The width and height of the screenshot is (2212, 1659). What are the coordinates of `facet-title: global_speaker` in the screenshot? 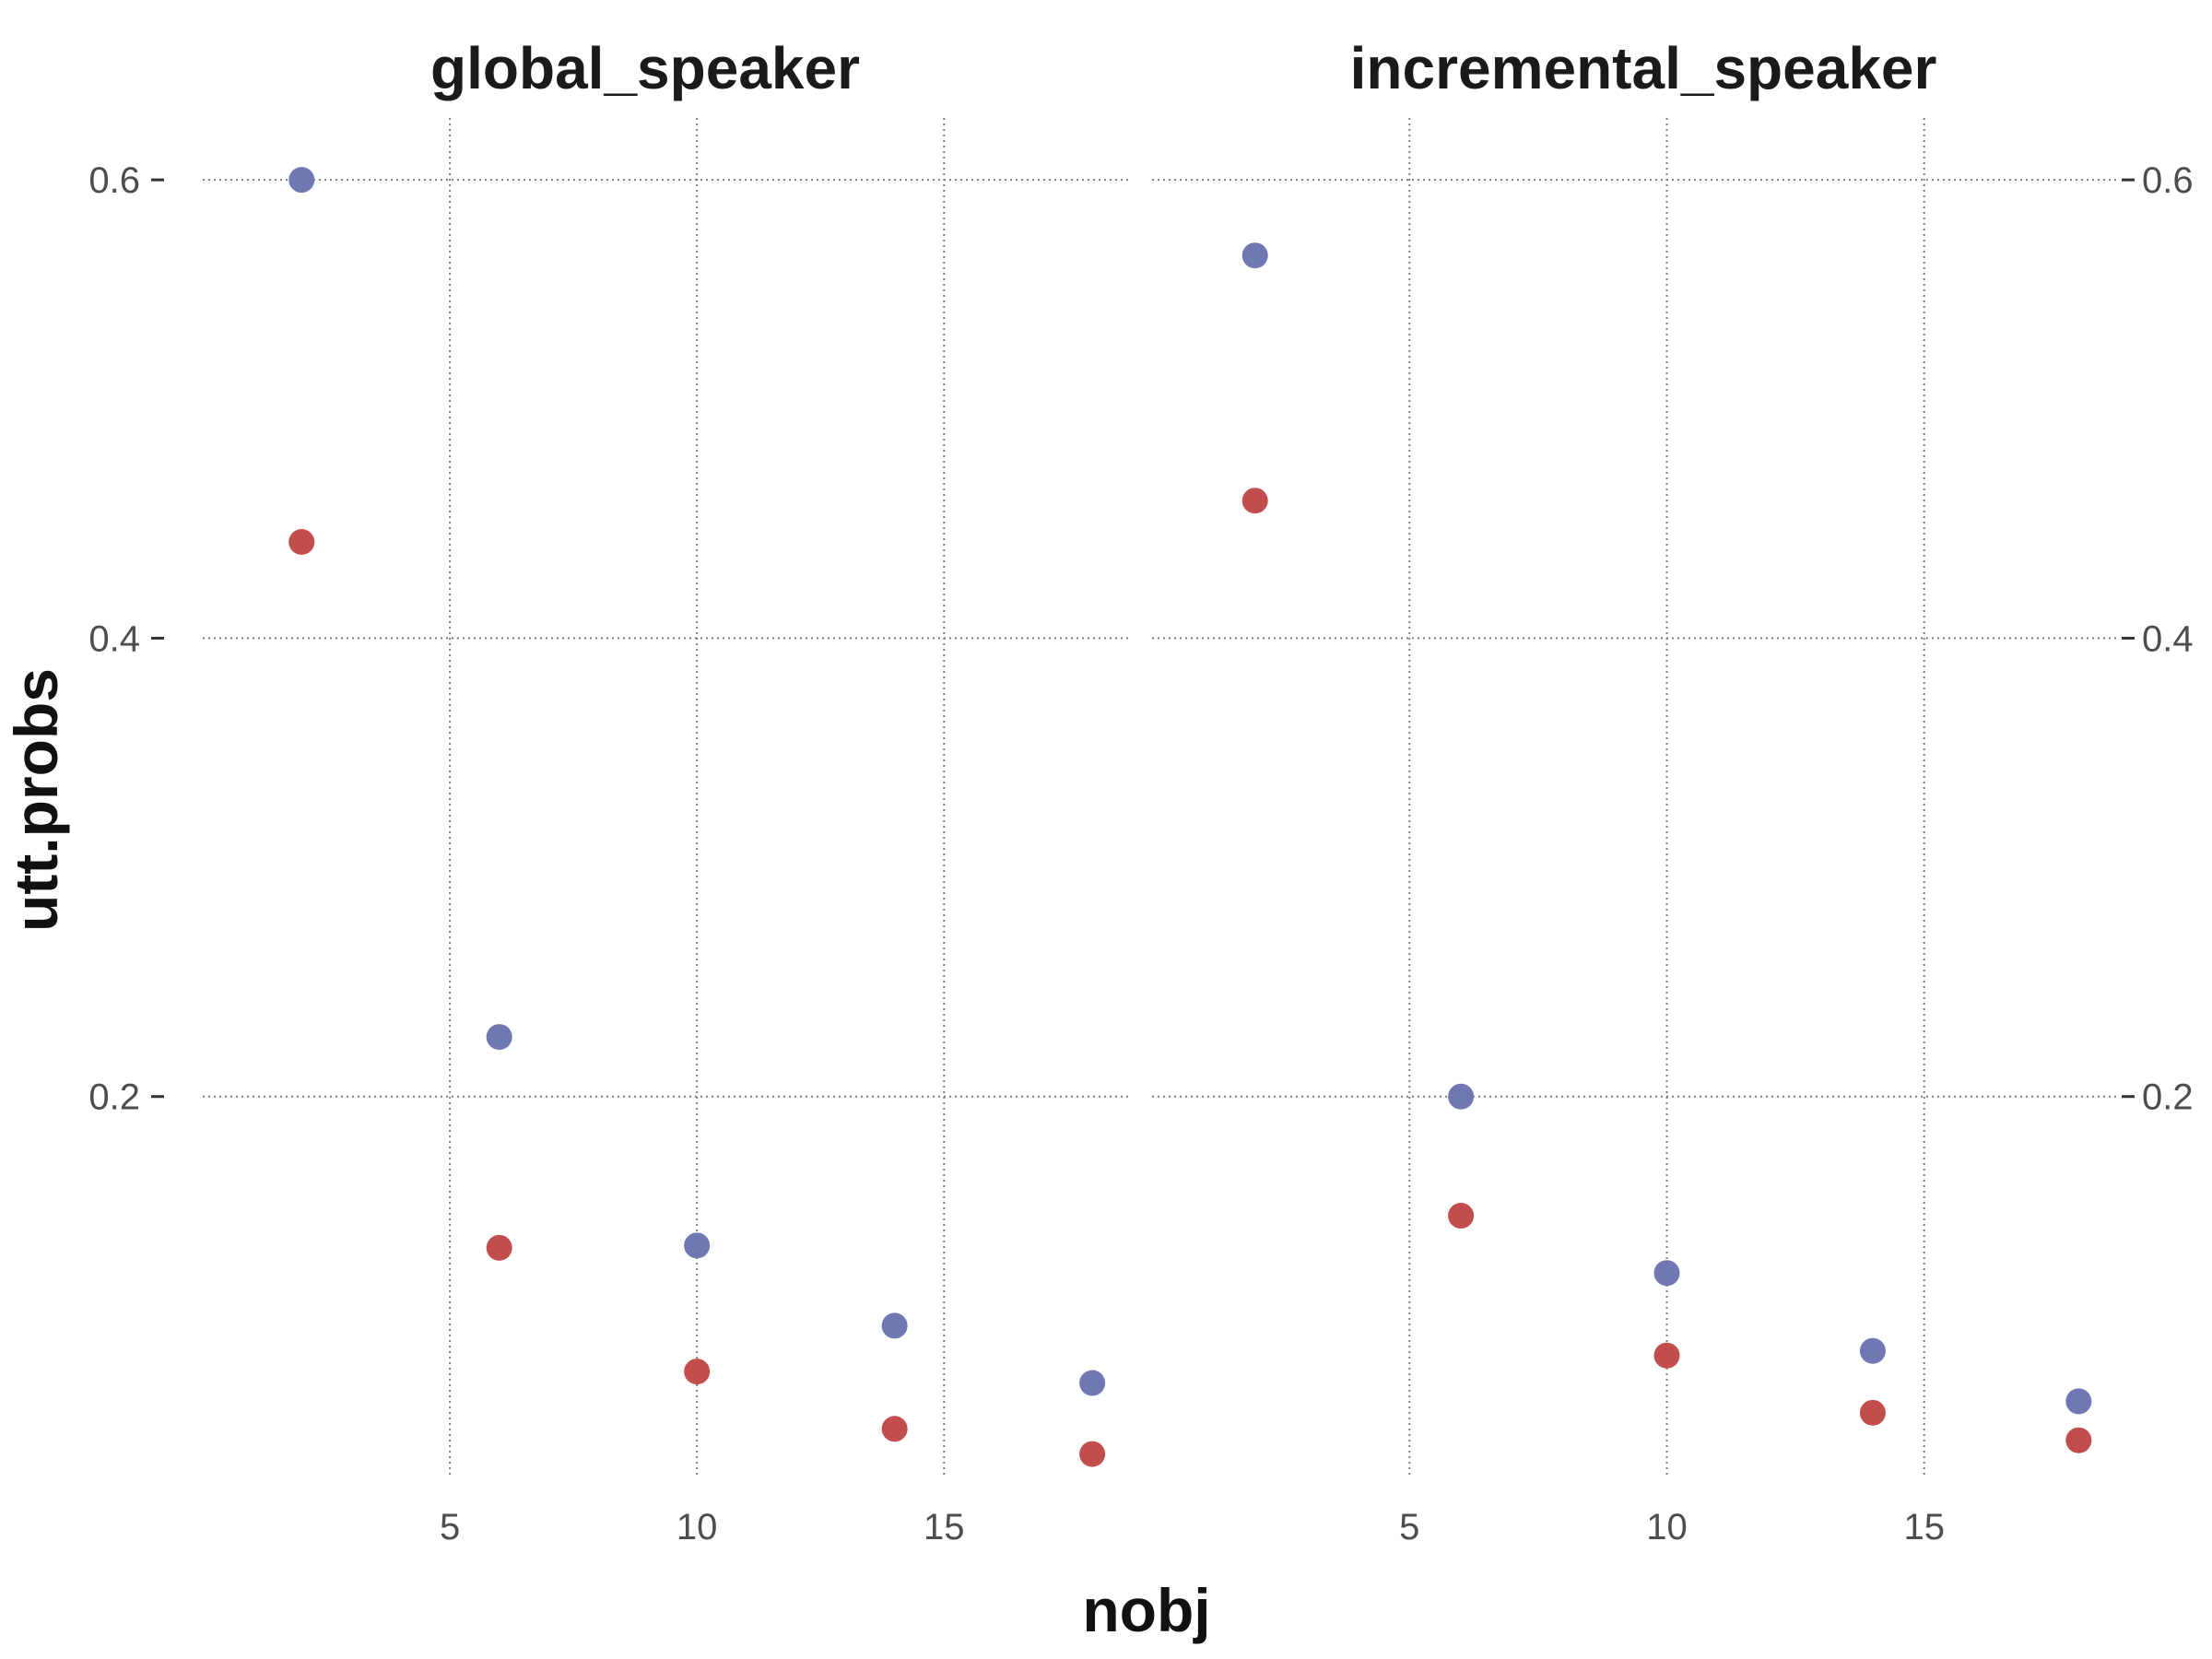 It's located at (645, 68).